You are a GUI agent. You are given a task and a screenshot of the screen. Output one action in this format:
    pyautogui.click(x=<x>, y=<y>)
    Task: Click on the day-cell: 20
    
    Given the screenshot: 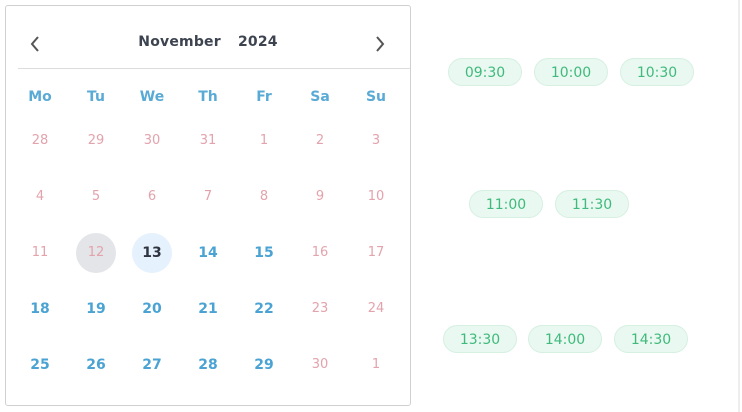 What is the action you would take?
    pyautogui.click(x=152, y=309)
    